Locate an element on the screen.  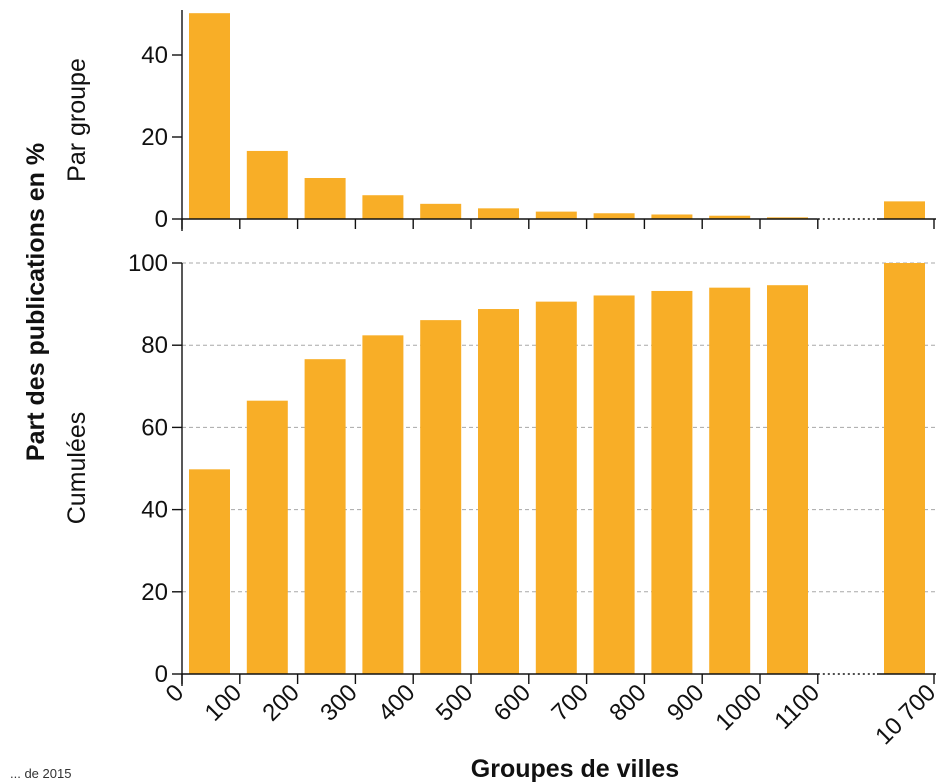
x-tick-label: 1000 is located at coordinates (738, 707).